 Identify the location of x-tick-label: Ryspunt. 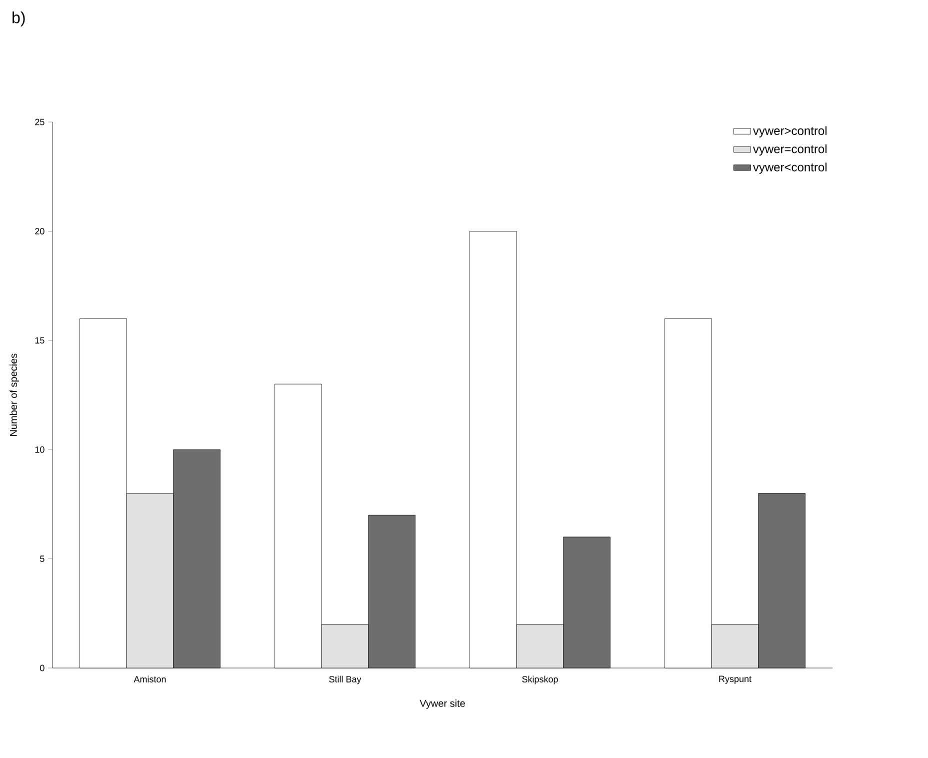
(735, 680).